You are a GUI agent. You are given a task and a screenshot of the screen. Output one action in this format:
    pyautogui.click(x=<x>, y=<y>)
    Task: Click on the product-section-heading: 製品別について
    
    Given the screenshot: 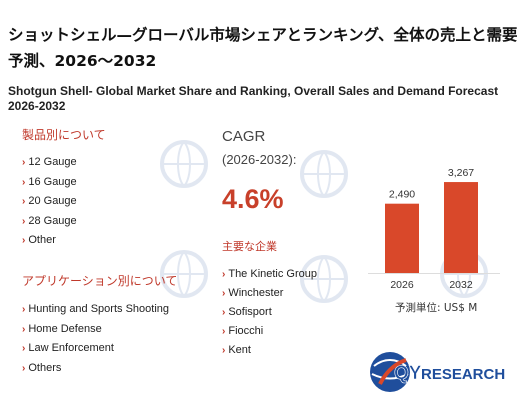 What is the action you would take?
    pyautogui.click(x=64, y=135)
    